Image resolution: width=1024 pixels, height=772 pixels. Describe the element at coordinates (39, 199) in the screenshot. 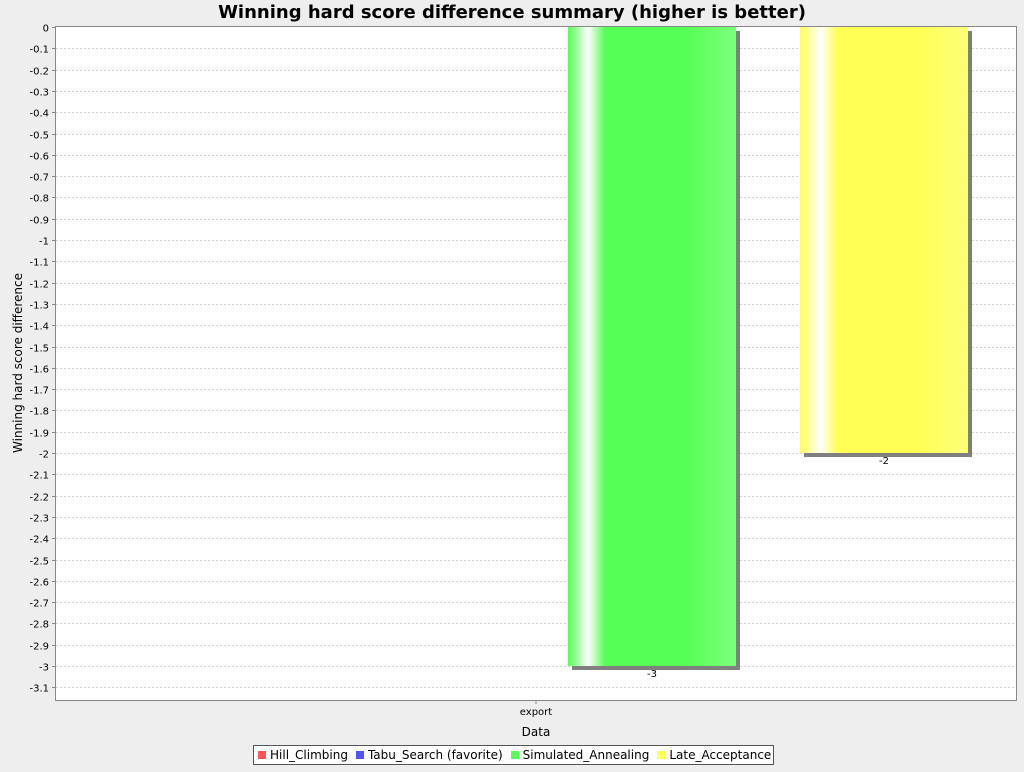

I see `y-tick-label: -0.8` at that location.